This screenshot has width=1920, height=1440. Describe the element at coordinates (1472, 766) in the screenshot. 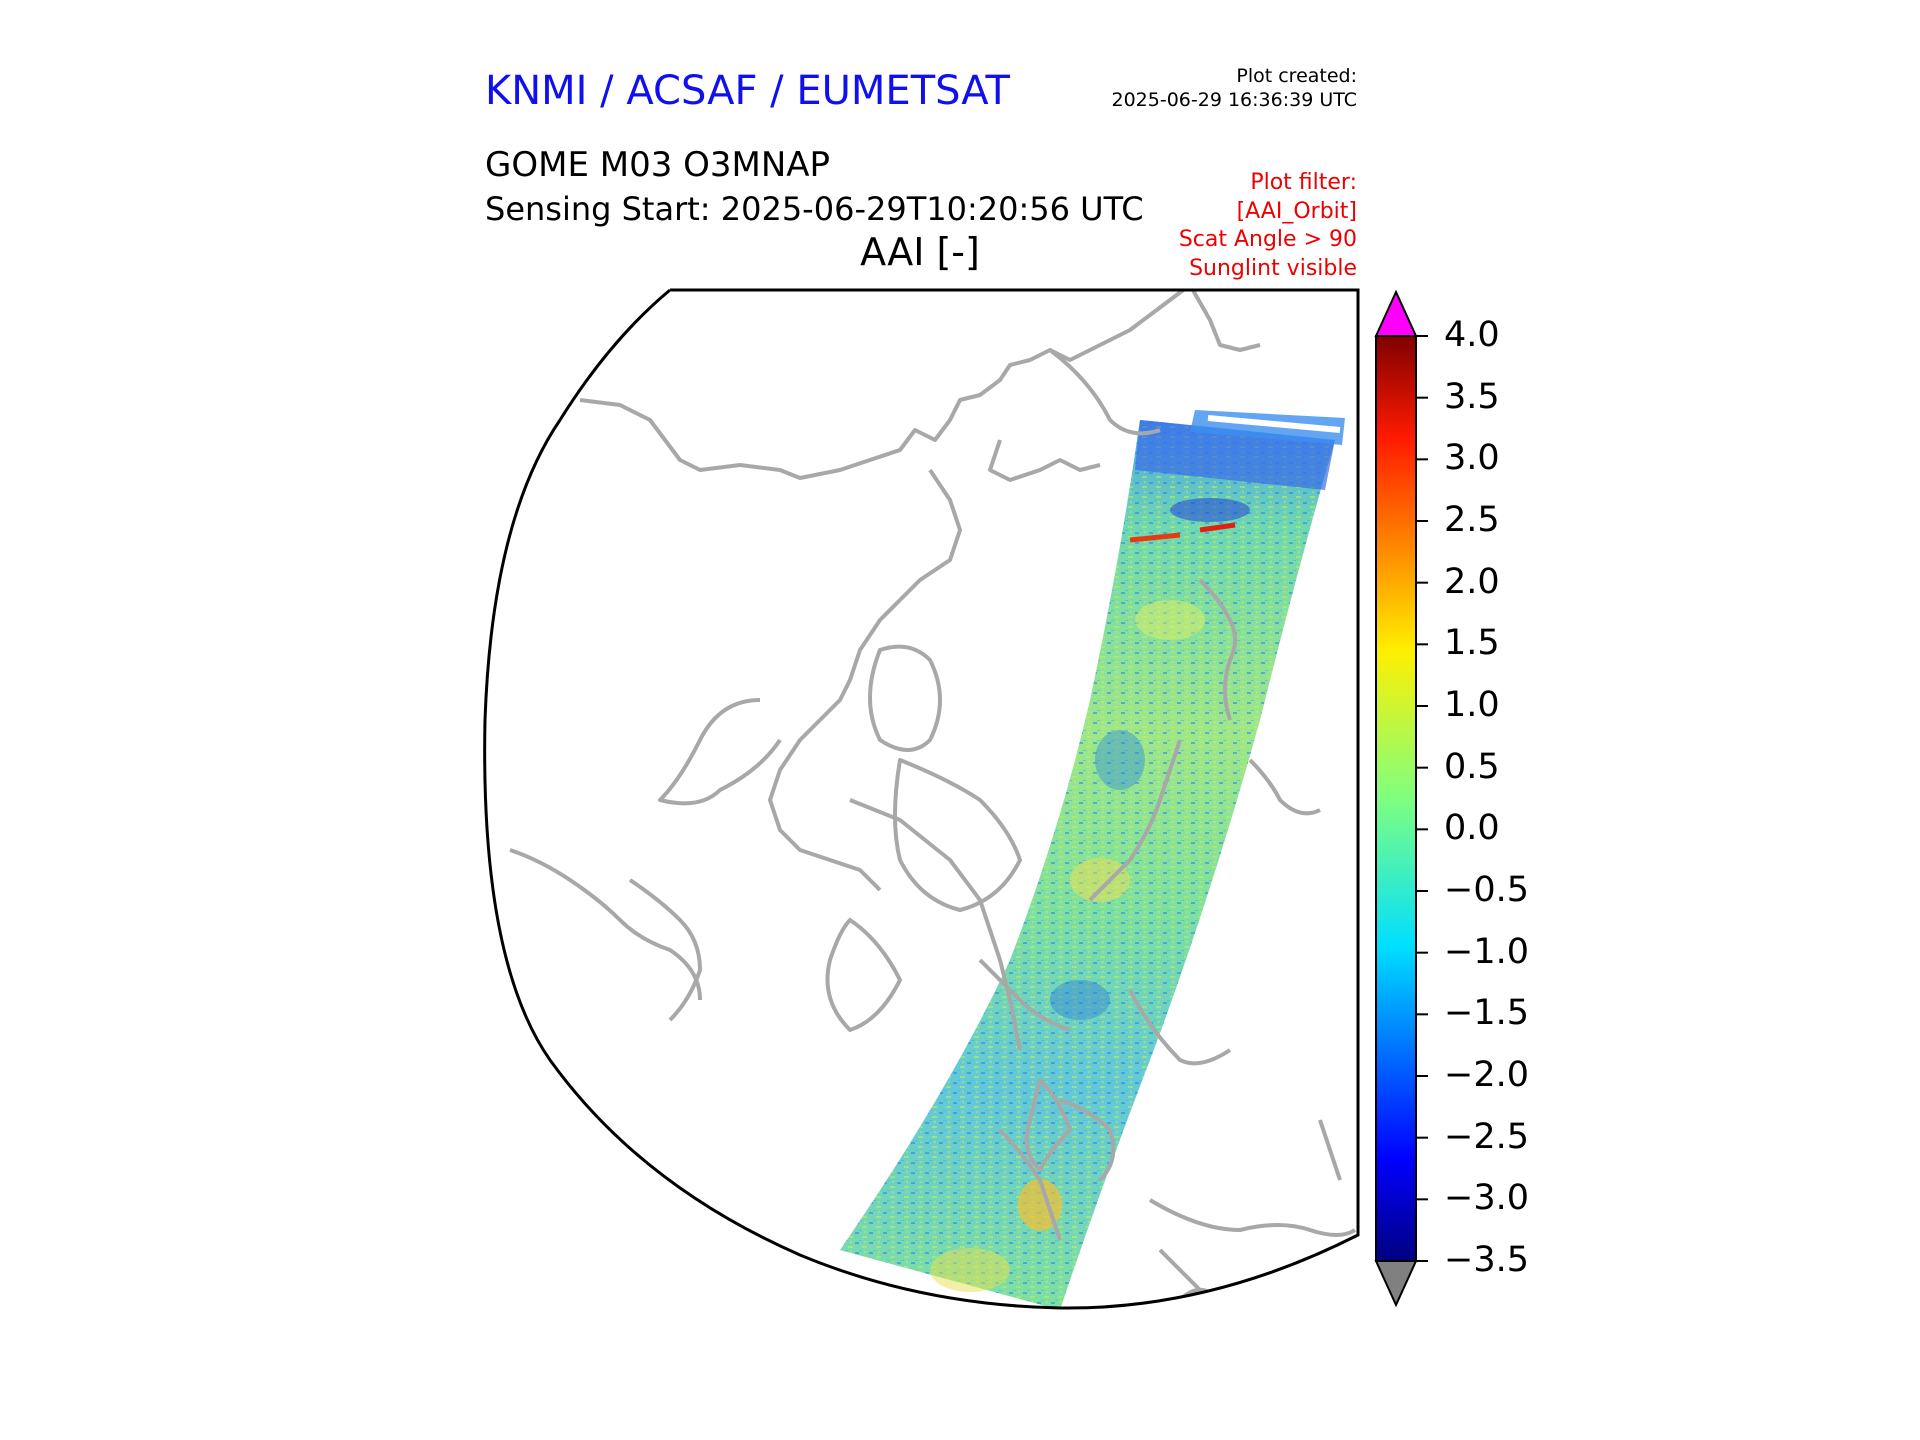

I see `colorbar-tick-label: 0.5` at that location.